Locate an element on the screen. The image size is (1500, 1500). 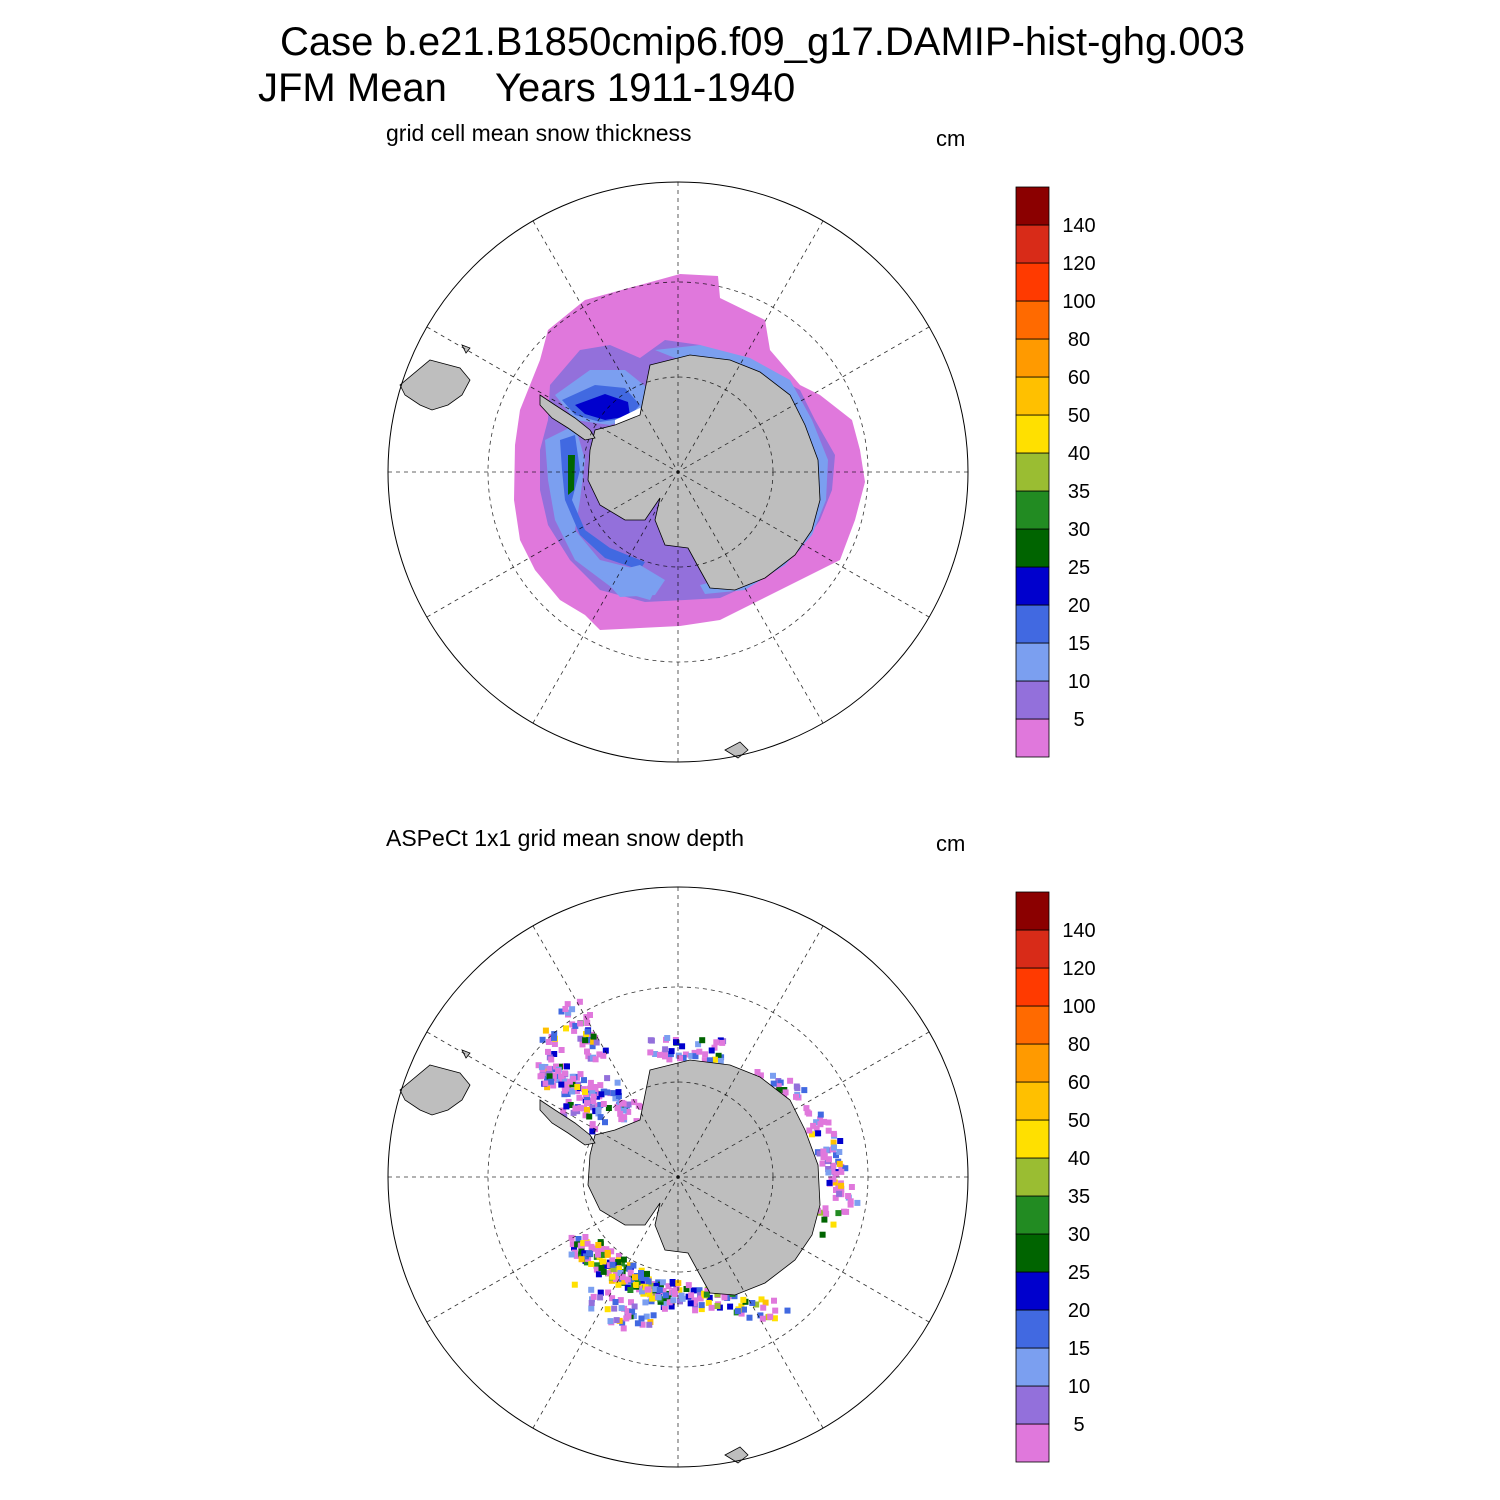
colorbar-tick-label: 35 is located at coordinates (1079, 1197).